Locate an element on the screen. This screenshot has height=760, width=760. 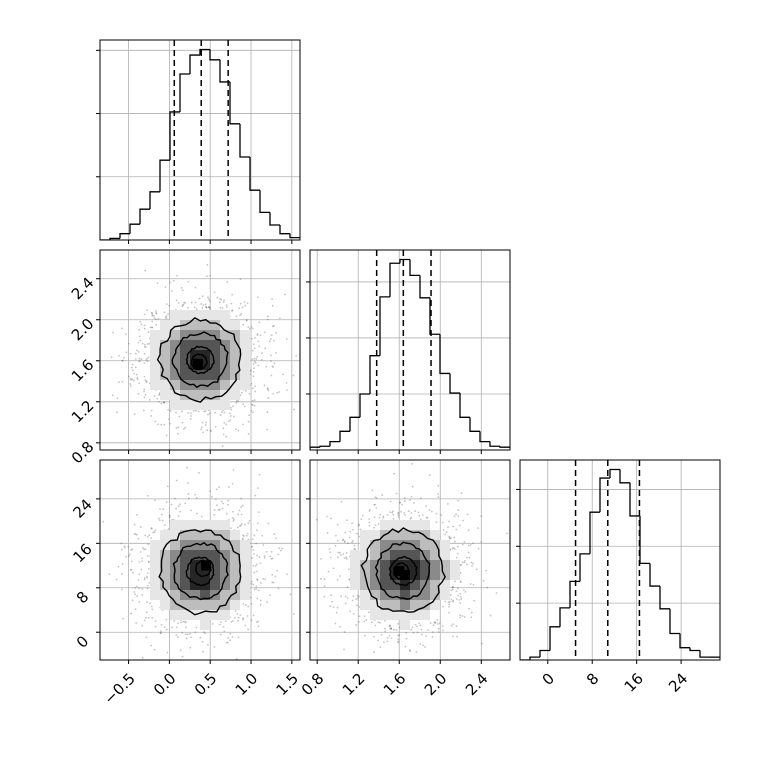
pair-1-ytick-label: 1.6 is located at coordinates (83, 371).